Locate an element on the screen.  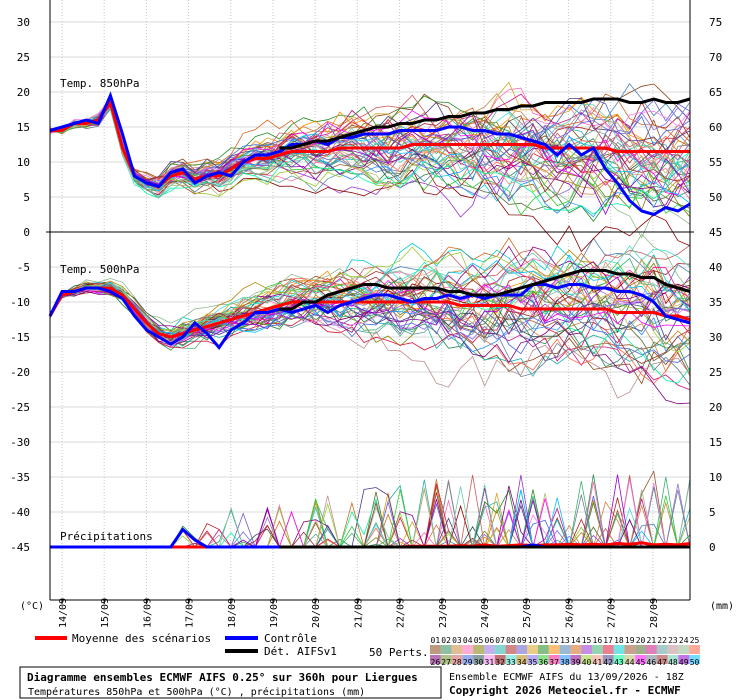
perturbation-16-label: 16 is located at coordinates (598, 640).